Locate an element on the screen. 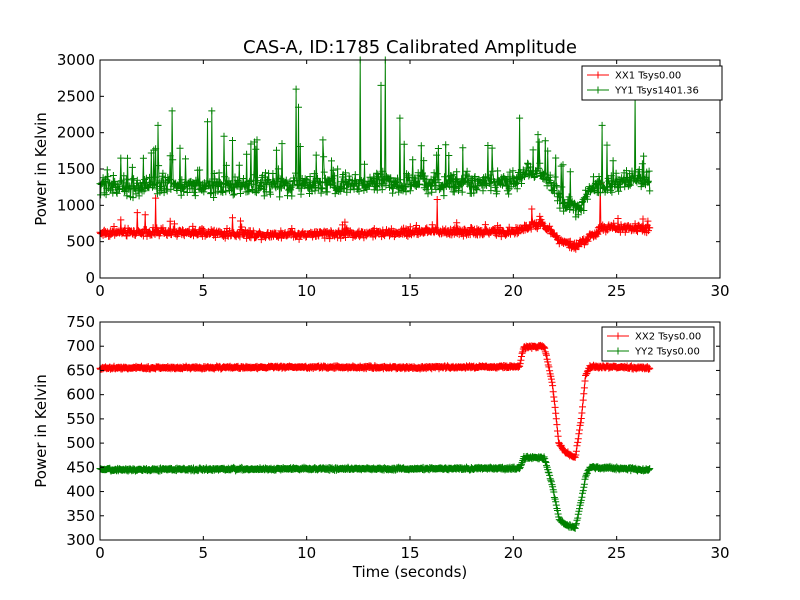 The height and width of the screenshot is (600, 800). x-axis-label: Time (seconds) is located at coordinates (410, 572).